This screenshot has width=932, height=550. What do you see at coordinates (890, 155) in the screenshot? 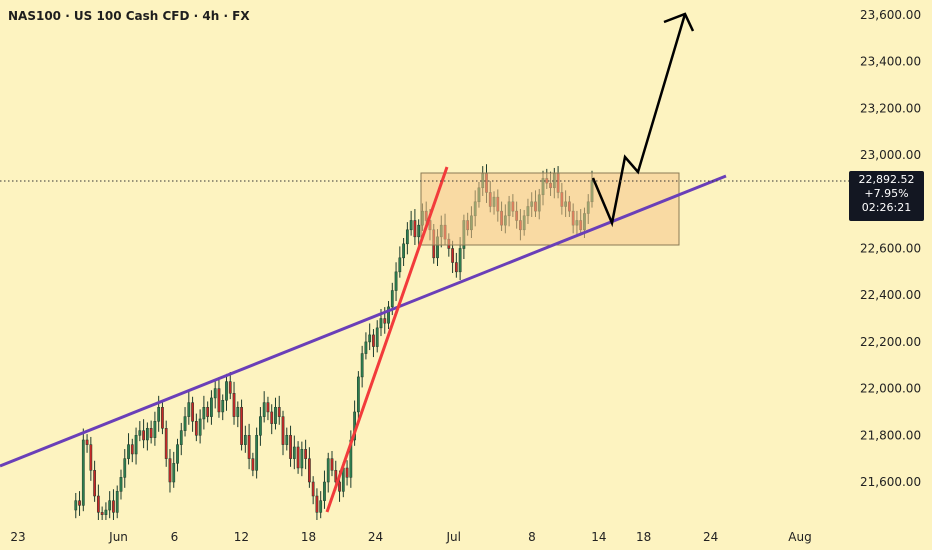
I see `y-tick-label: 23,000.00` at bounding box center [890, 155].